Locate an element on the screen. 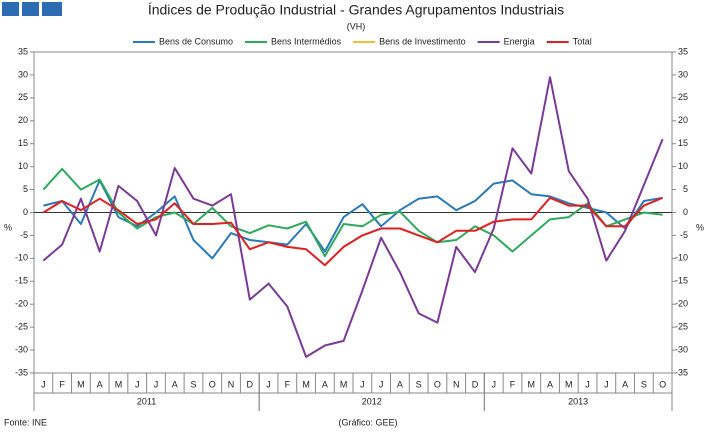 The width and height of the screenshot is (713, 435). y-tick-label: 10 is located at coordinates (23, 166).